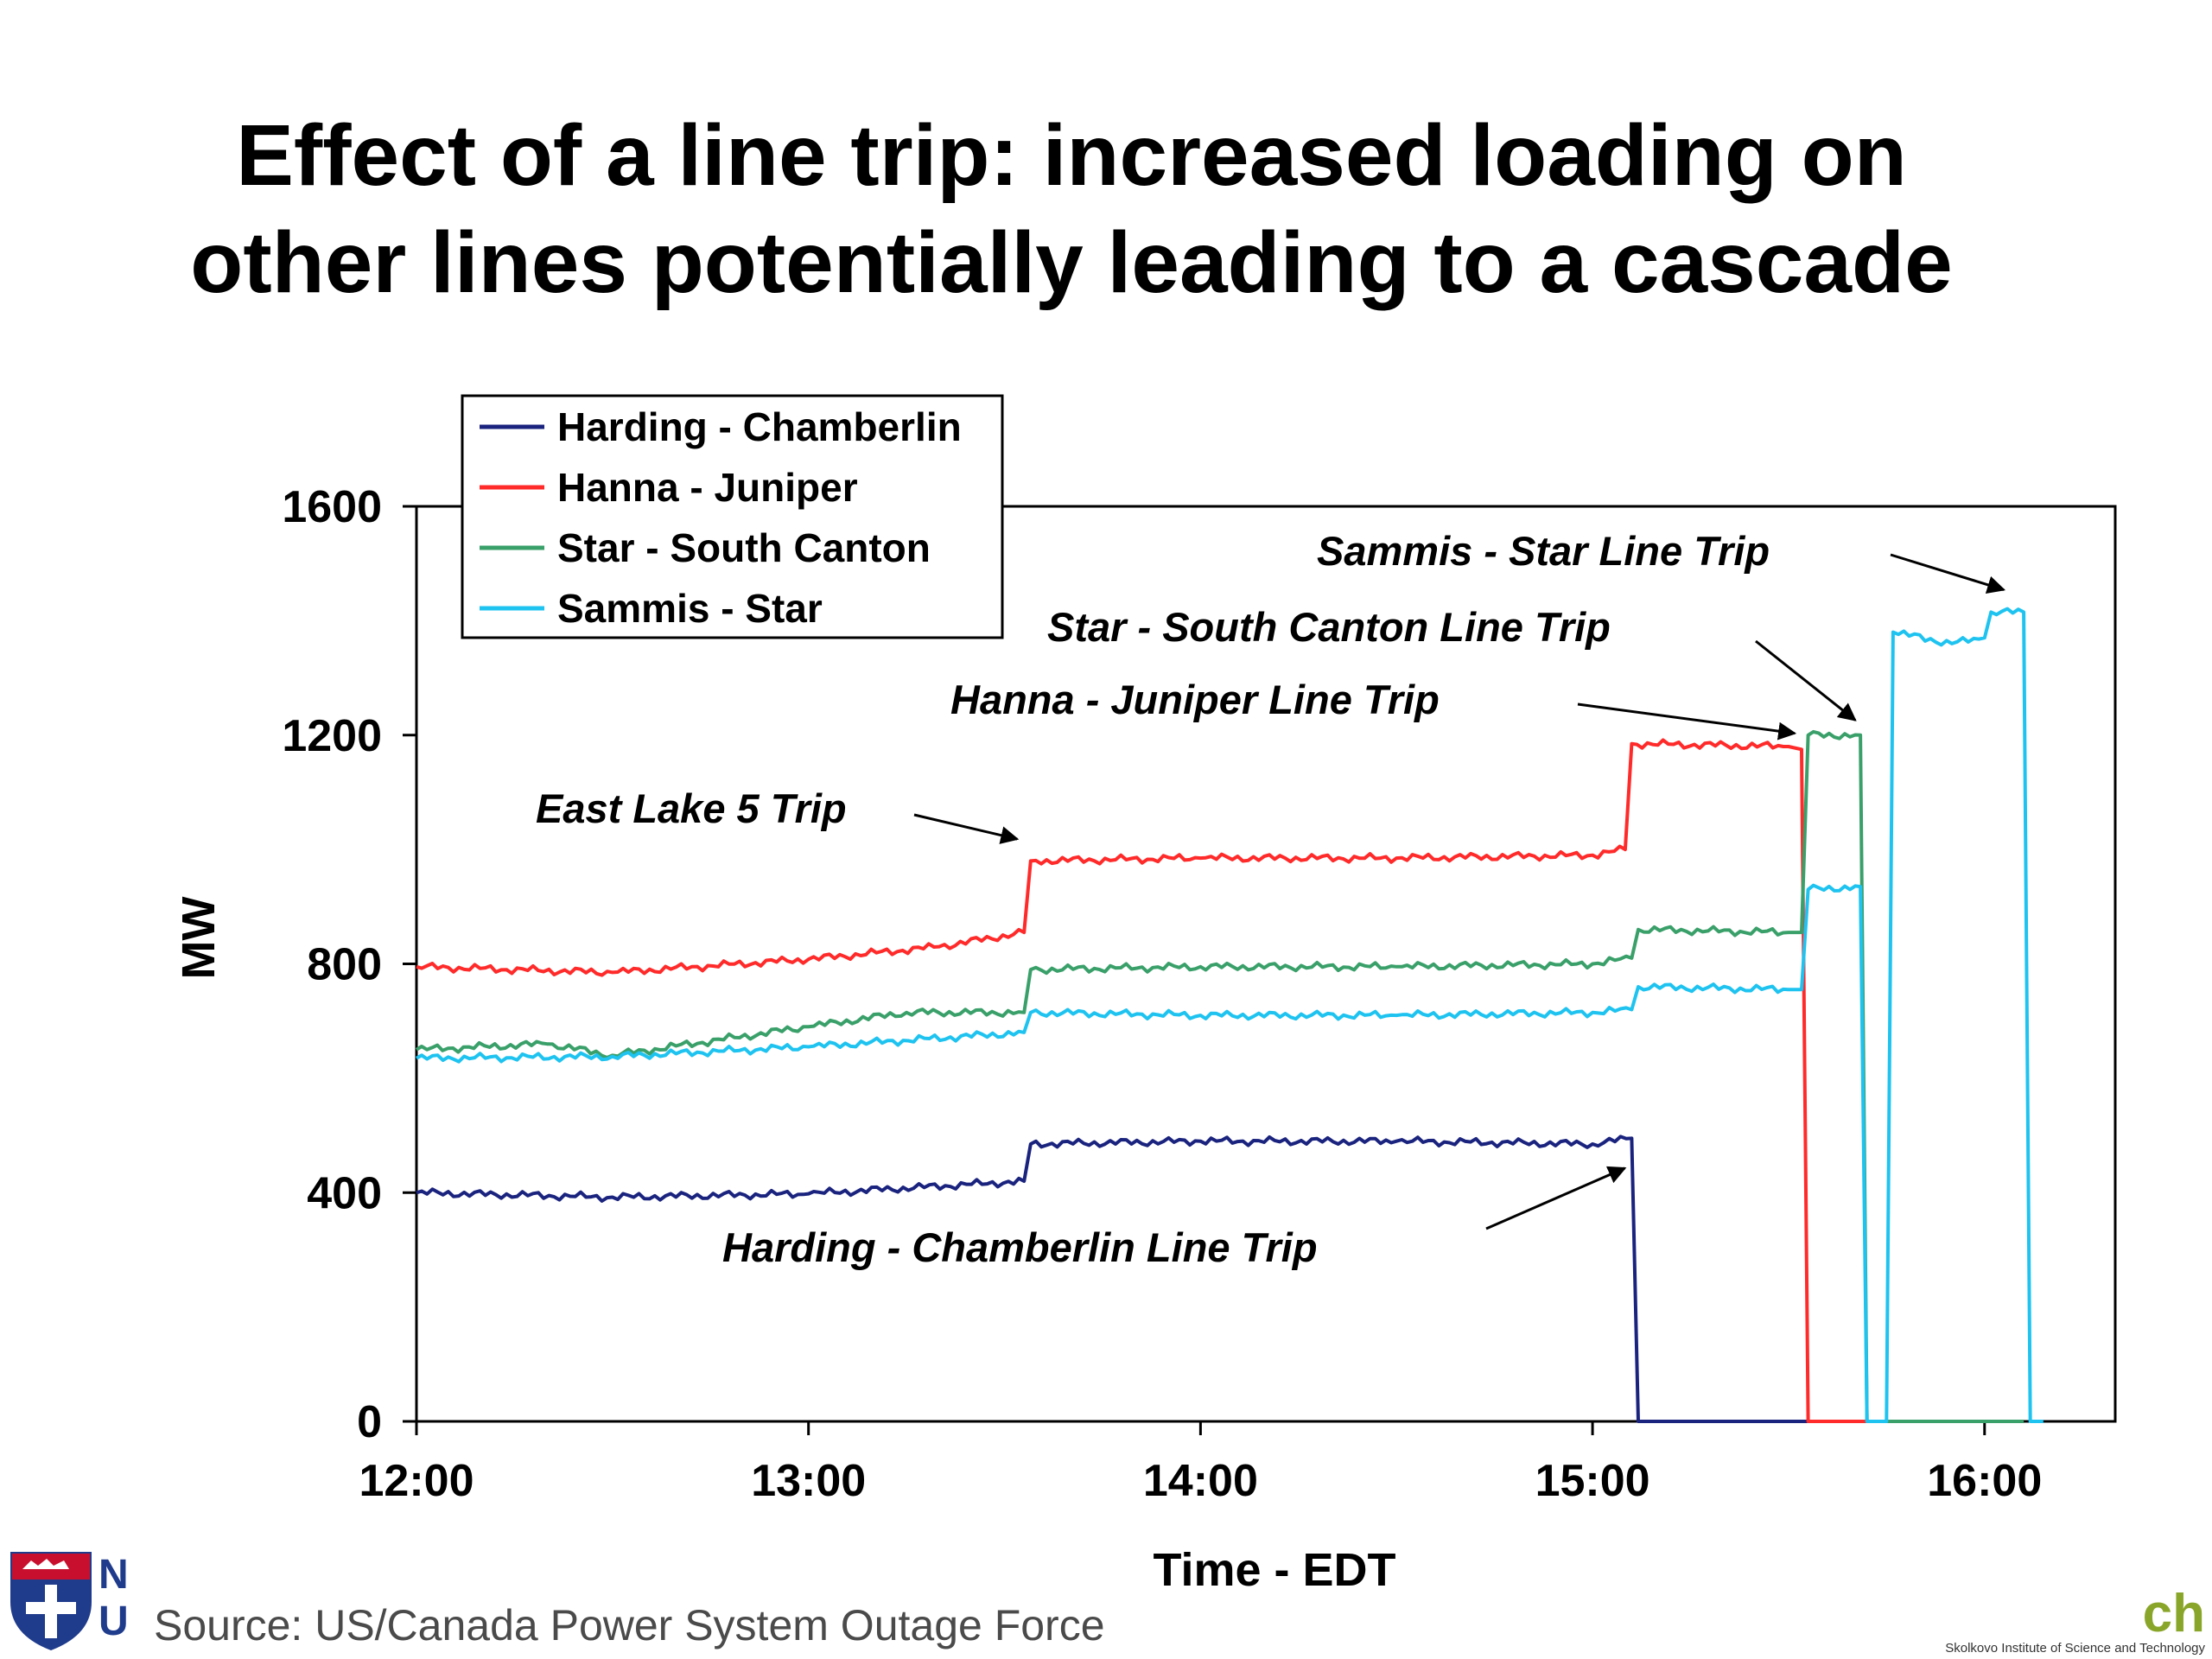 The height and width of the screenshot is (1659, 2212). Describe the element at coordinates (332, 507) in the screenshot. I see `y-tick-label: 1600` at that location.